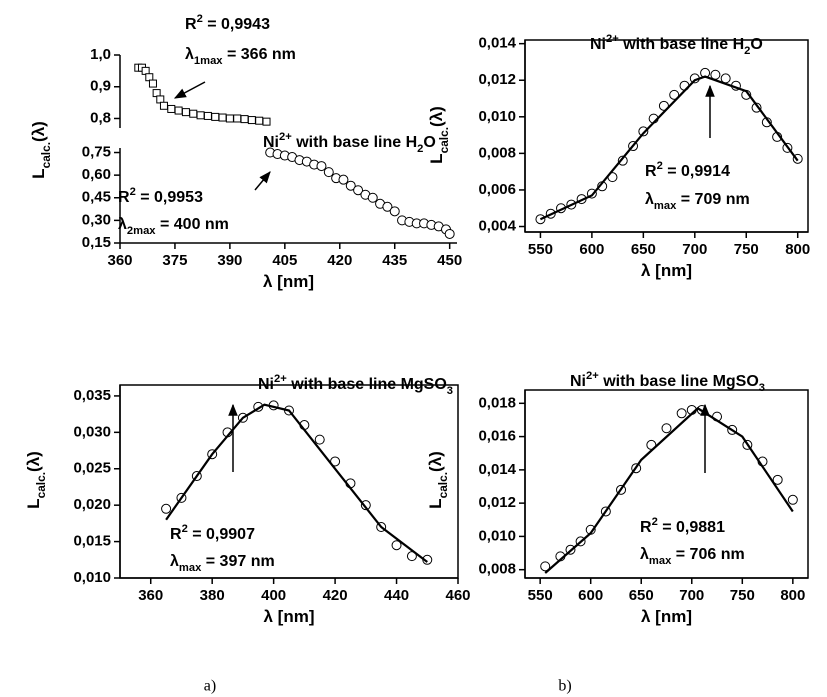 Image resolution: width=827 pixels, height=697 pixels. I want to click on y-tick-label: 0,012, so click(497, 502).